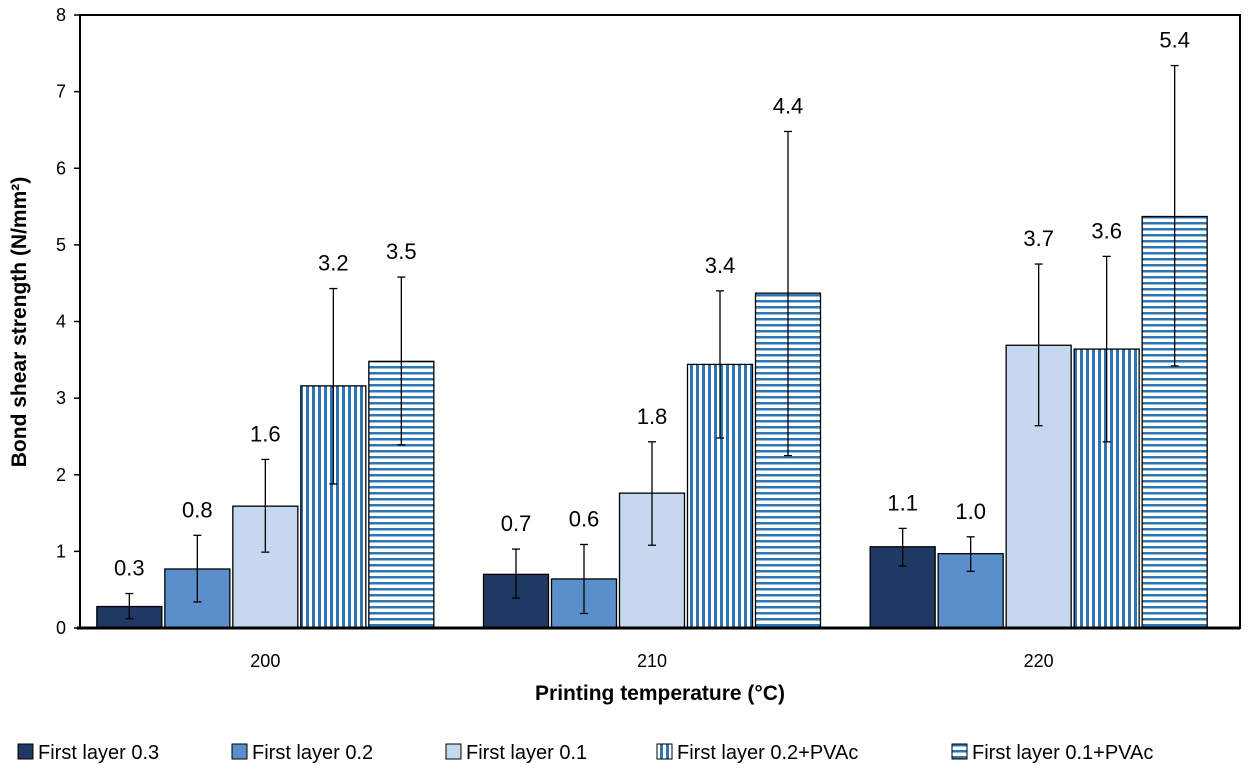 This screenshot has height=780, width=1250. I want to click on legend-label: First layer 0.1+PVAc, so click(1062, 753).